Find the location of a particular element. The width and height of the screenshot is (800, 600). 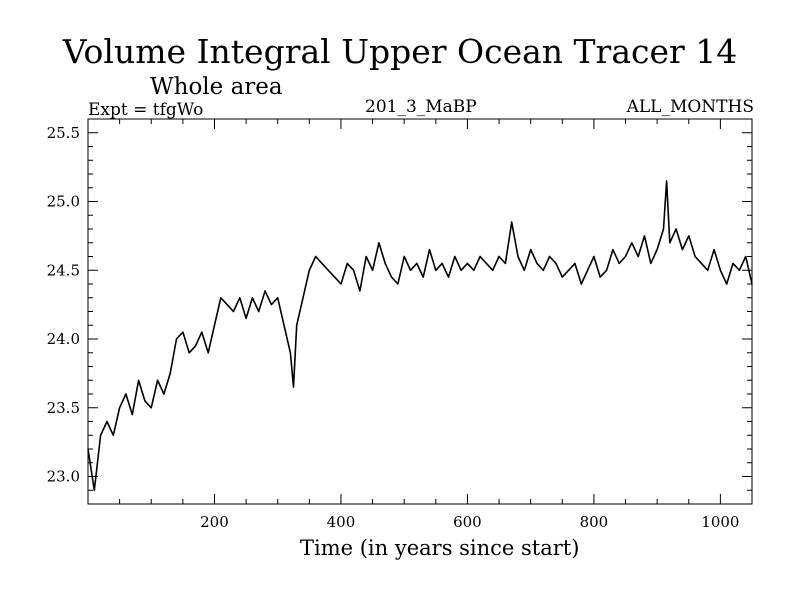

chart-title: Volume Integral Upper Ocean Tracer 14 is located at coordinates (400, 51).